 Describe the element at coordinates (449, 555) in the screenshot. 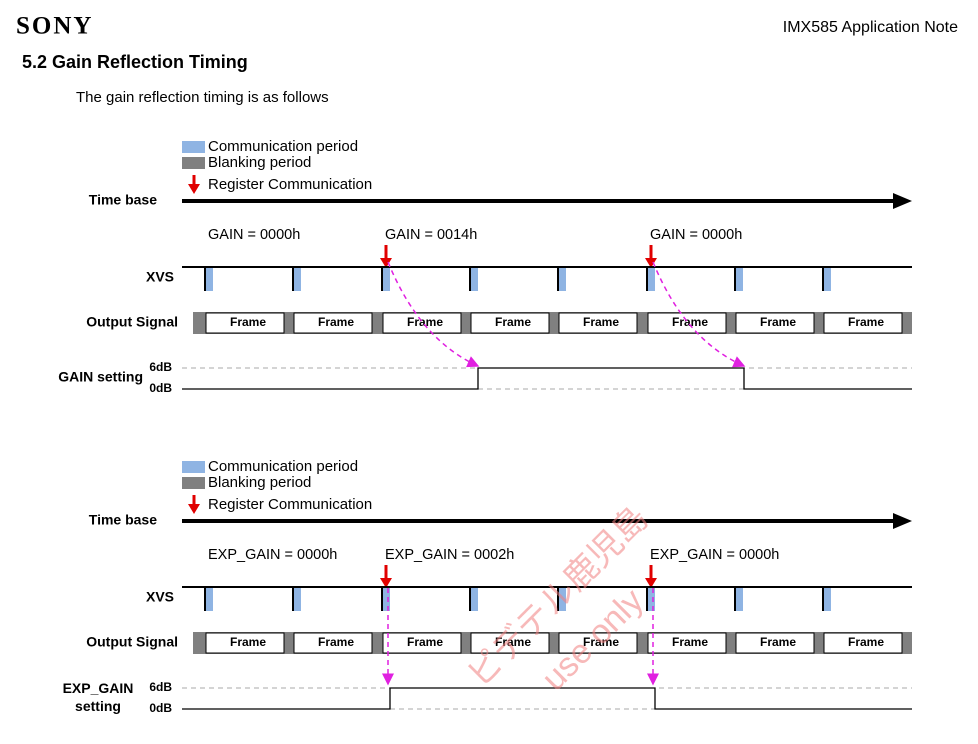

I see `annotation: EXP_GAIN = 0002h` at that location.